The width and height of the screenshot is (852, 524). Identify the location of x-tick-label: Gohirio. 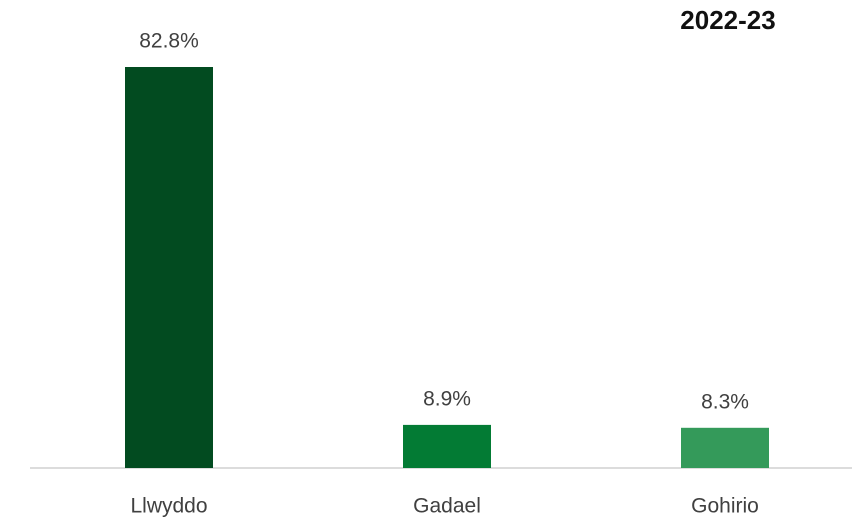
(725, 506).